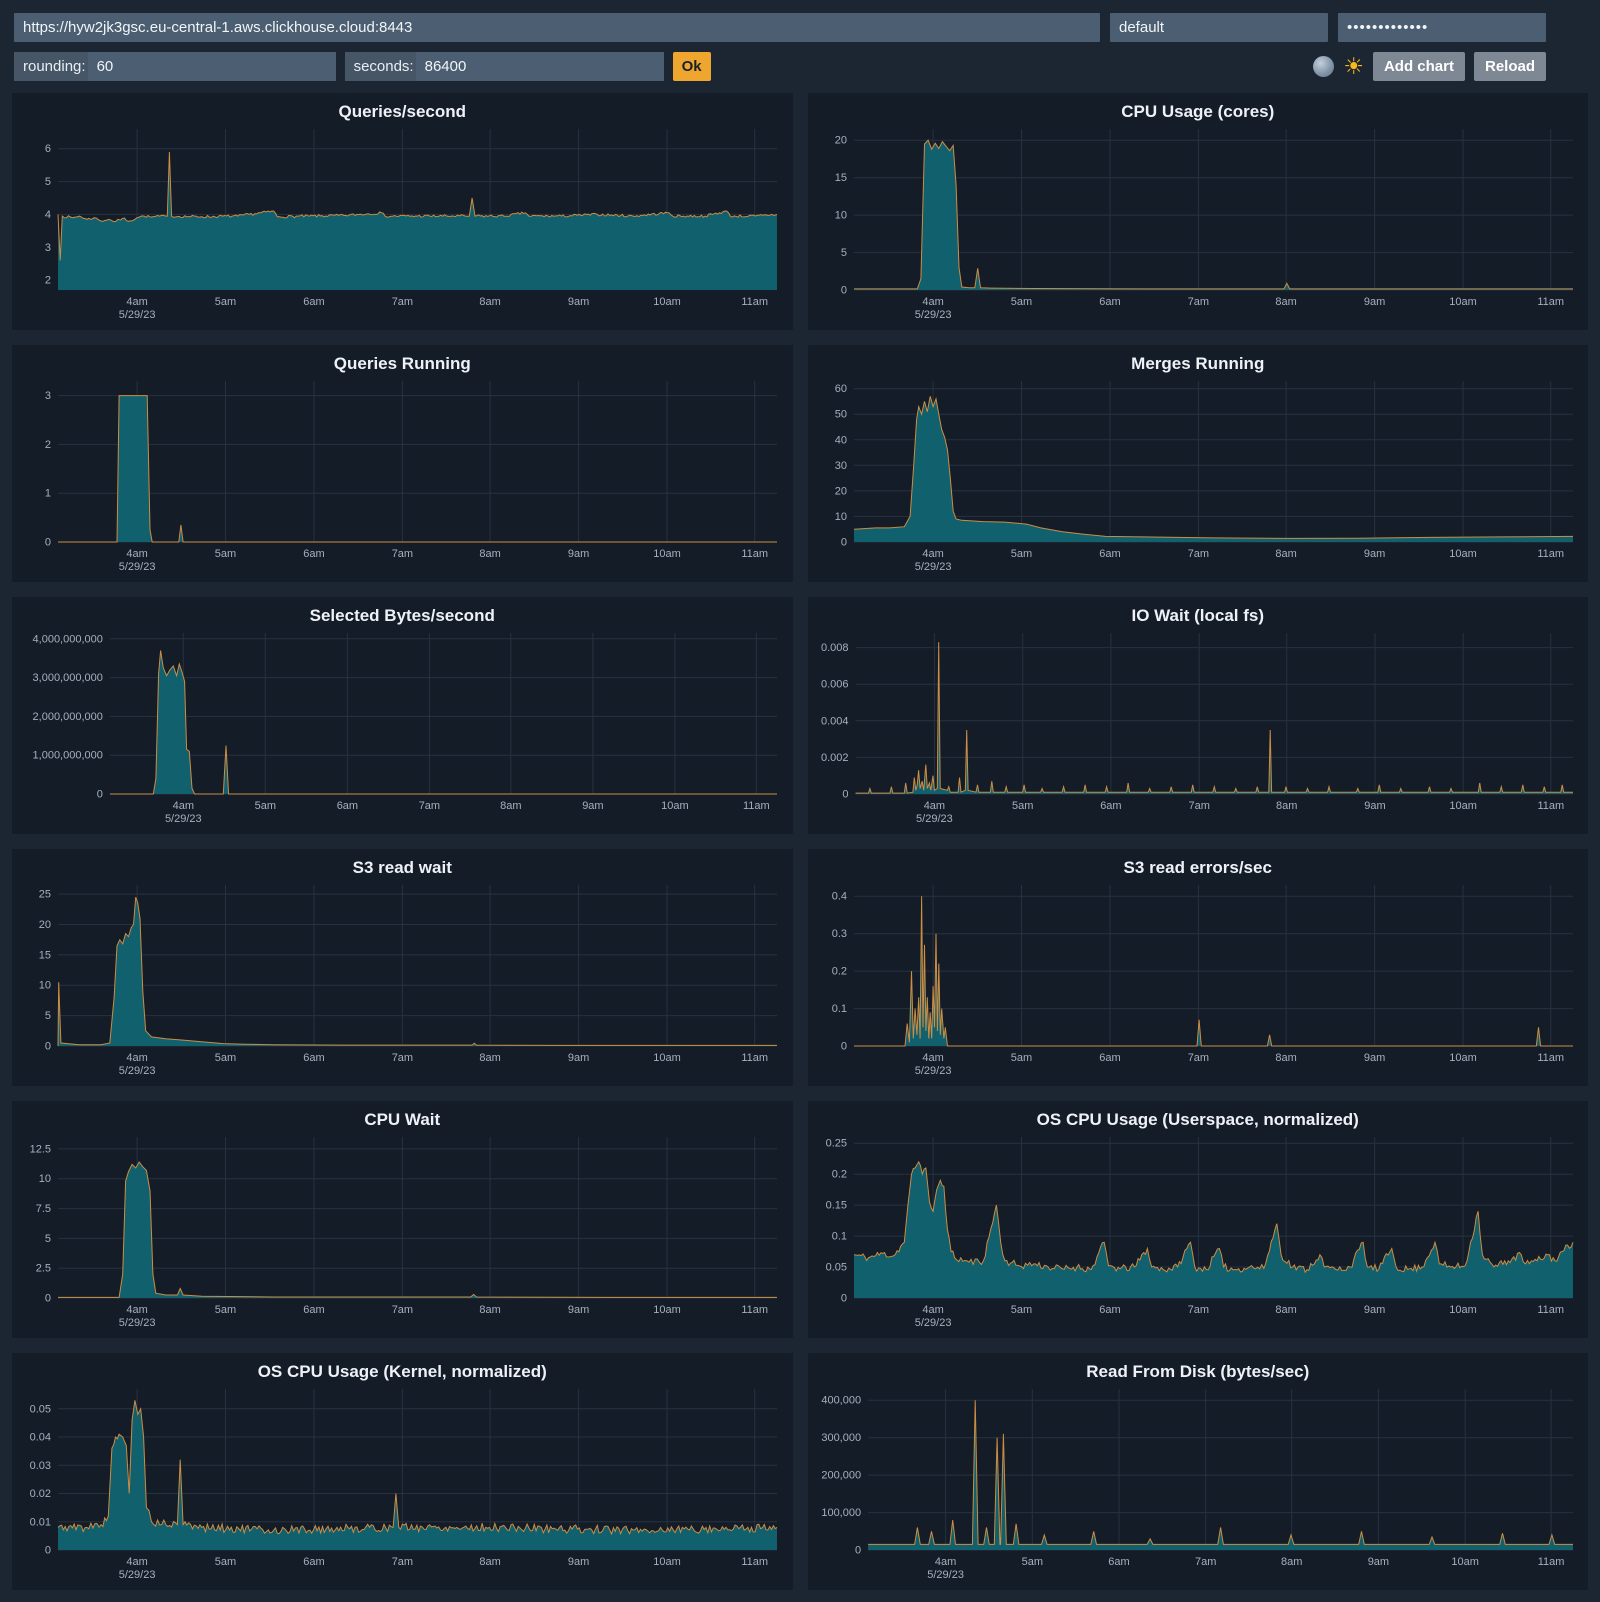 This screenshot has width=1600, height=1602. Describe the element at coordinates (48, 396) in the screenshot. I see `svg-text: 3` at that location.